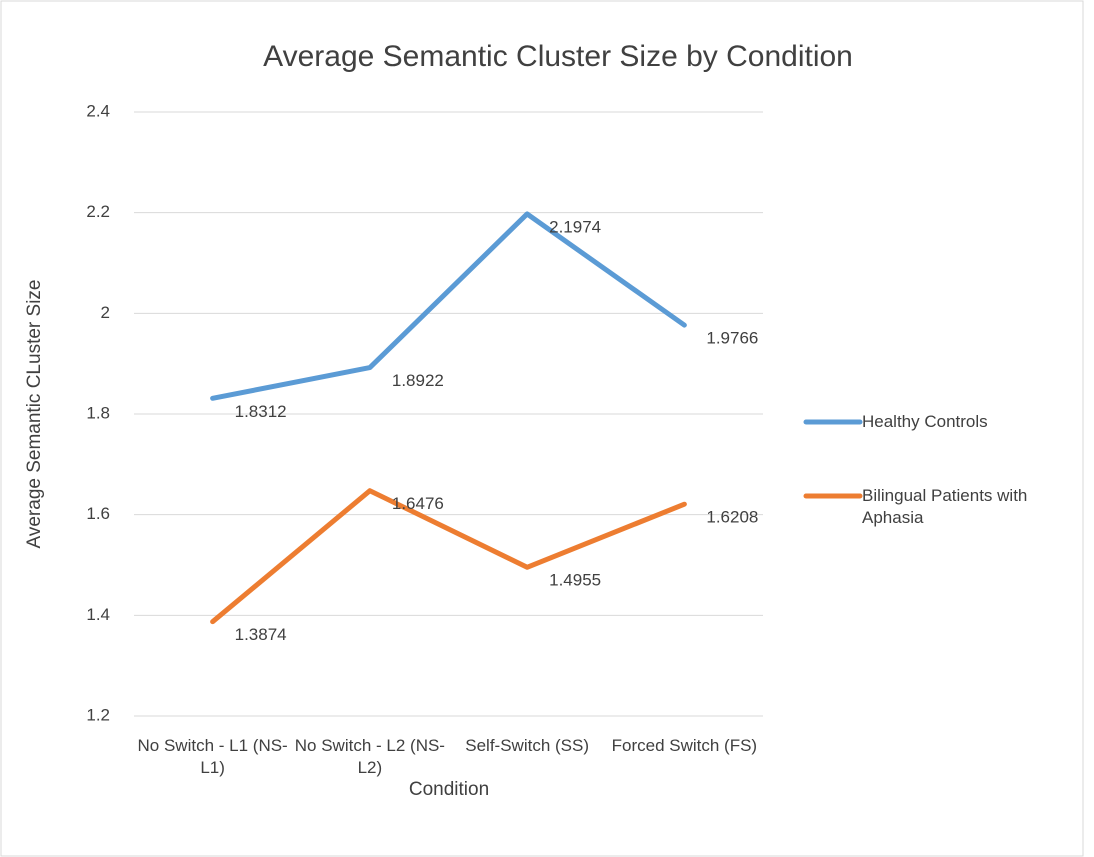 The height and width of the screenshot is (857, 1094). I want to click on data-label: 1.8312, so click(261, 411).